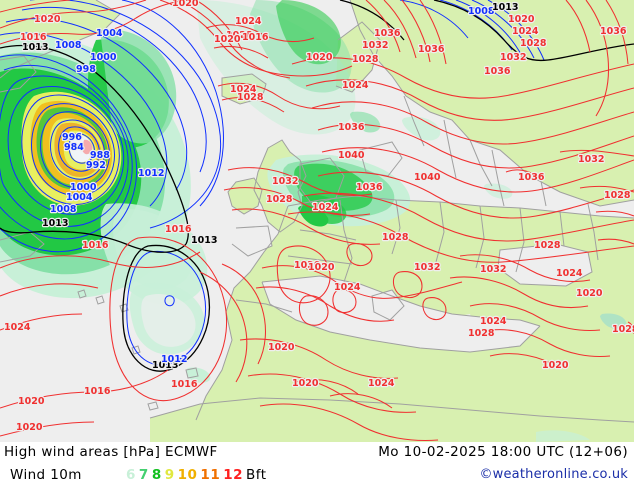 The width and height of the screenshot is (634, 490). Describe the element at coordinates (46, 475) in the screenshot. I see `parameter-label: Wind 10m` at that location.